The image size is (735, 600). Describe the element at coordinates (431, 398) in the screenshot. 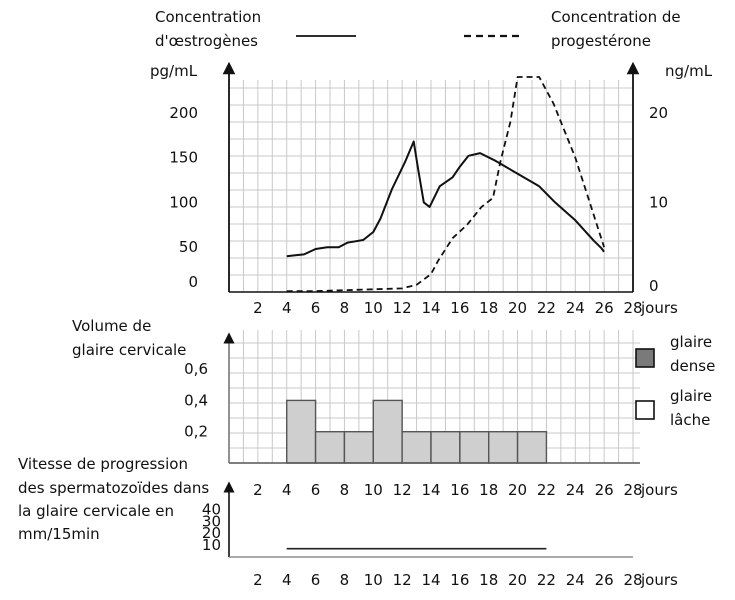

I see `mucus-axes` at that location.